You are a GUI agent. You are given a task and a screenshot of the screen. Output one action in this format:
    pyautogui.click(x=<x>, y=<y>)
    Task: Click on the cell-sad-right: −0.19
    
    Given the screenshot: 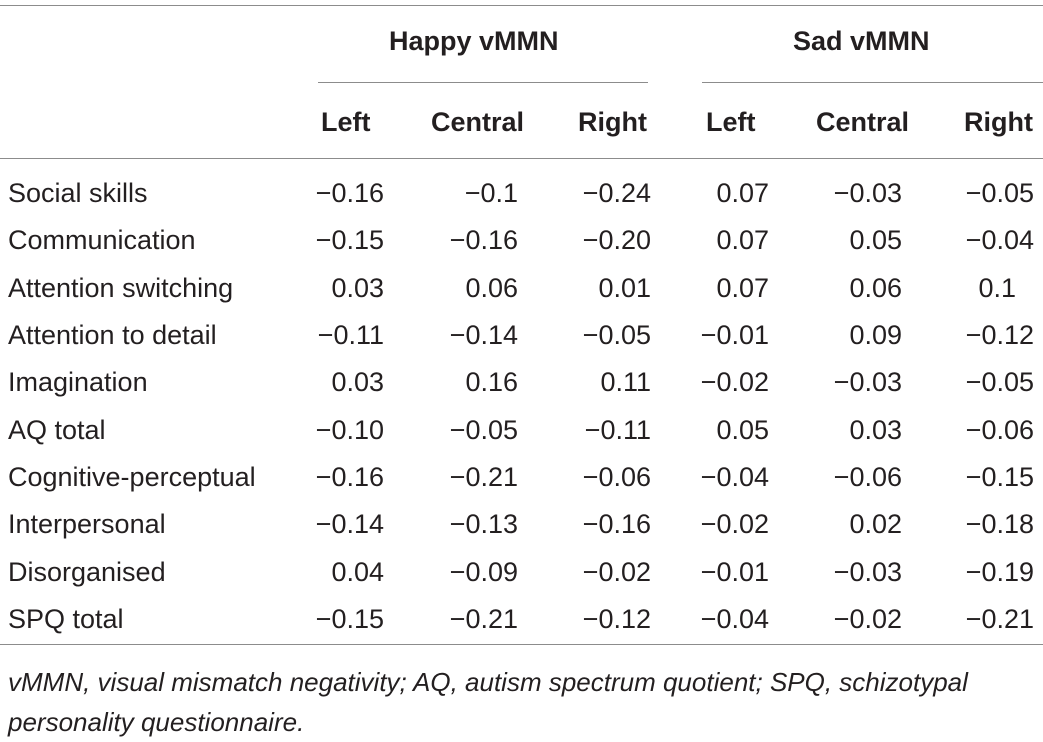 What is the action you would take?
    pyautogui.click(x=999, y=572)
    